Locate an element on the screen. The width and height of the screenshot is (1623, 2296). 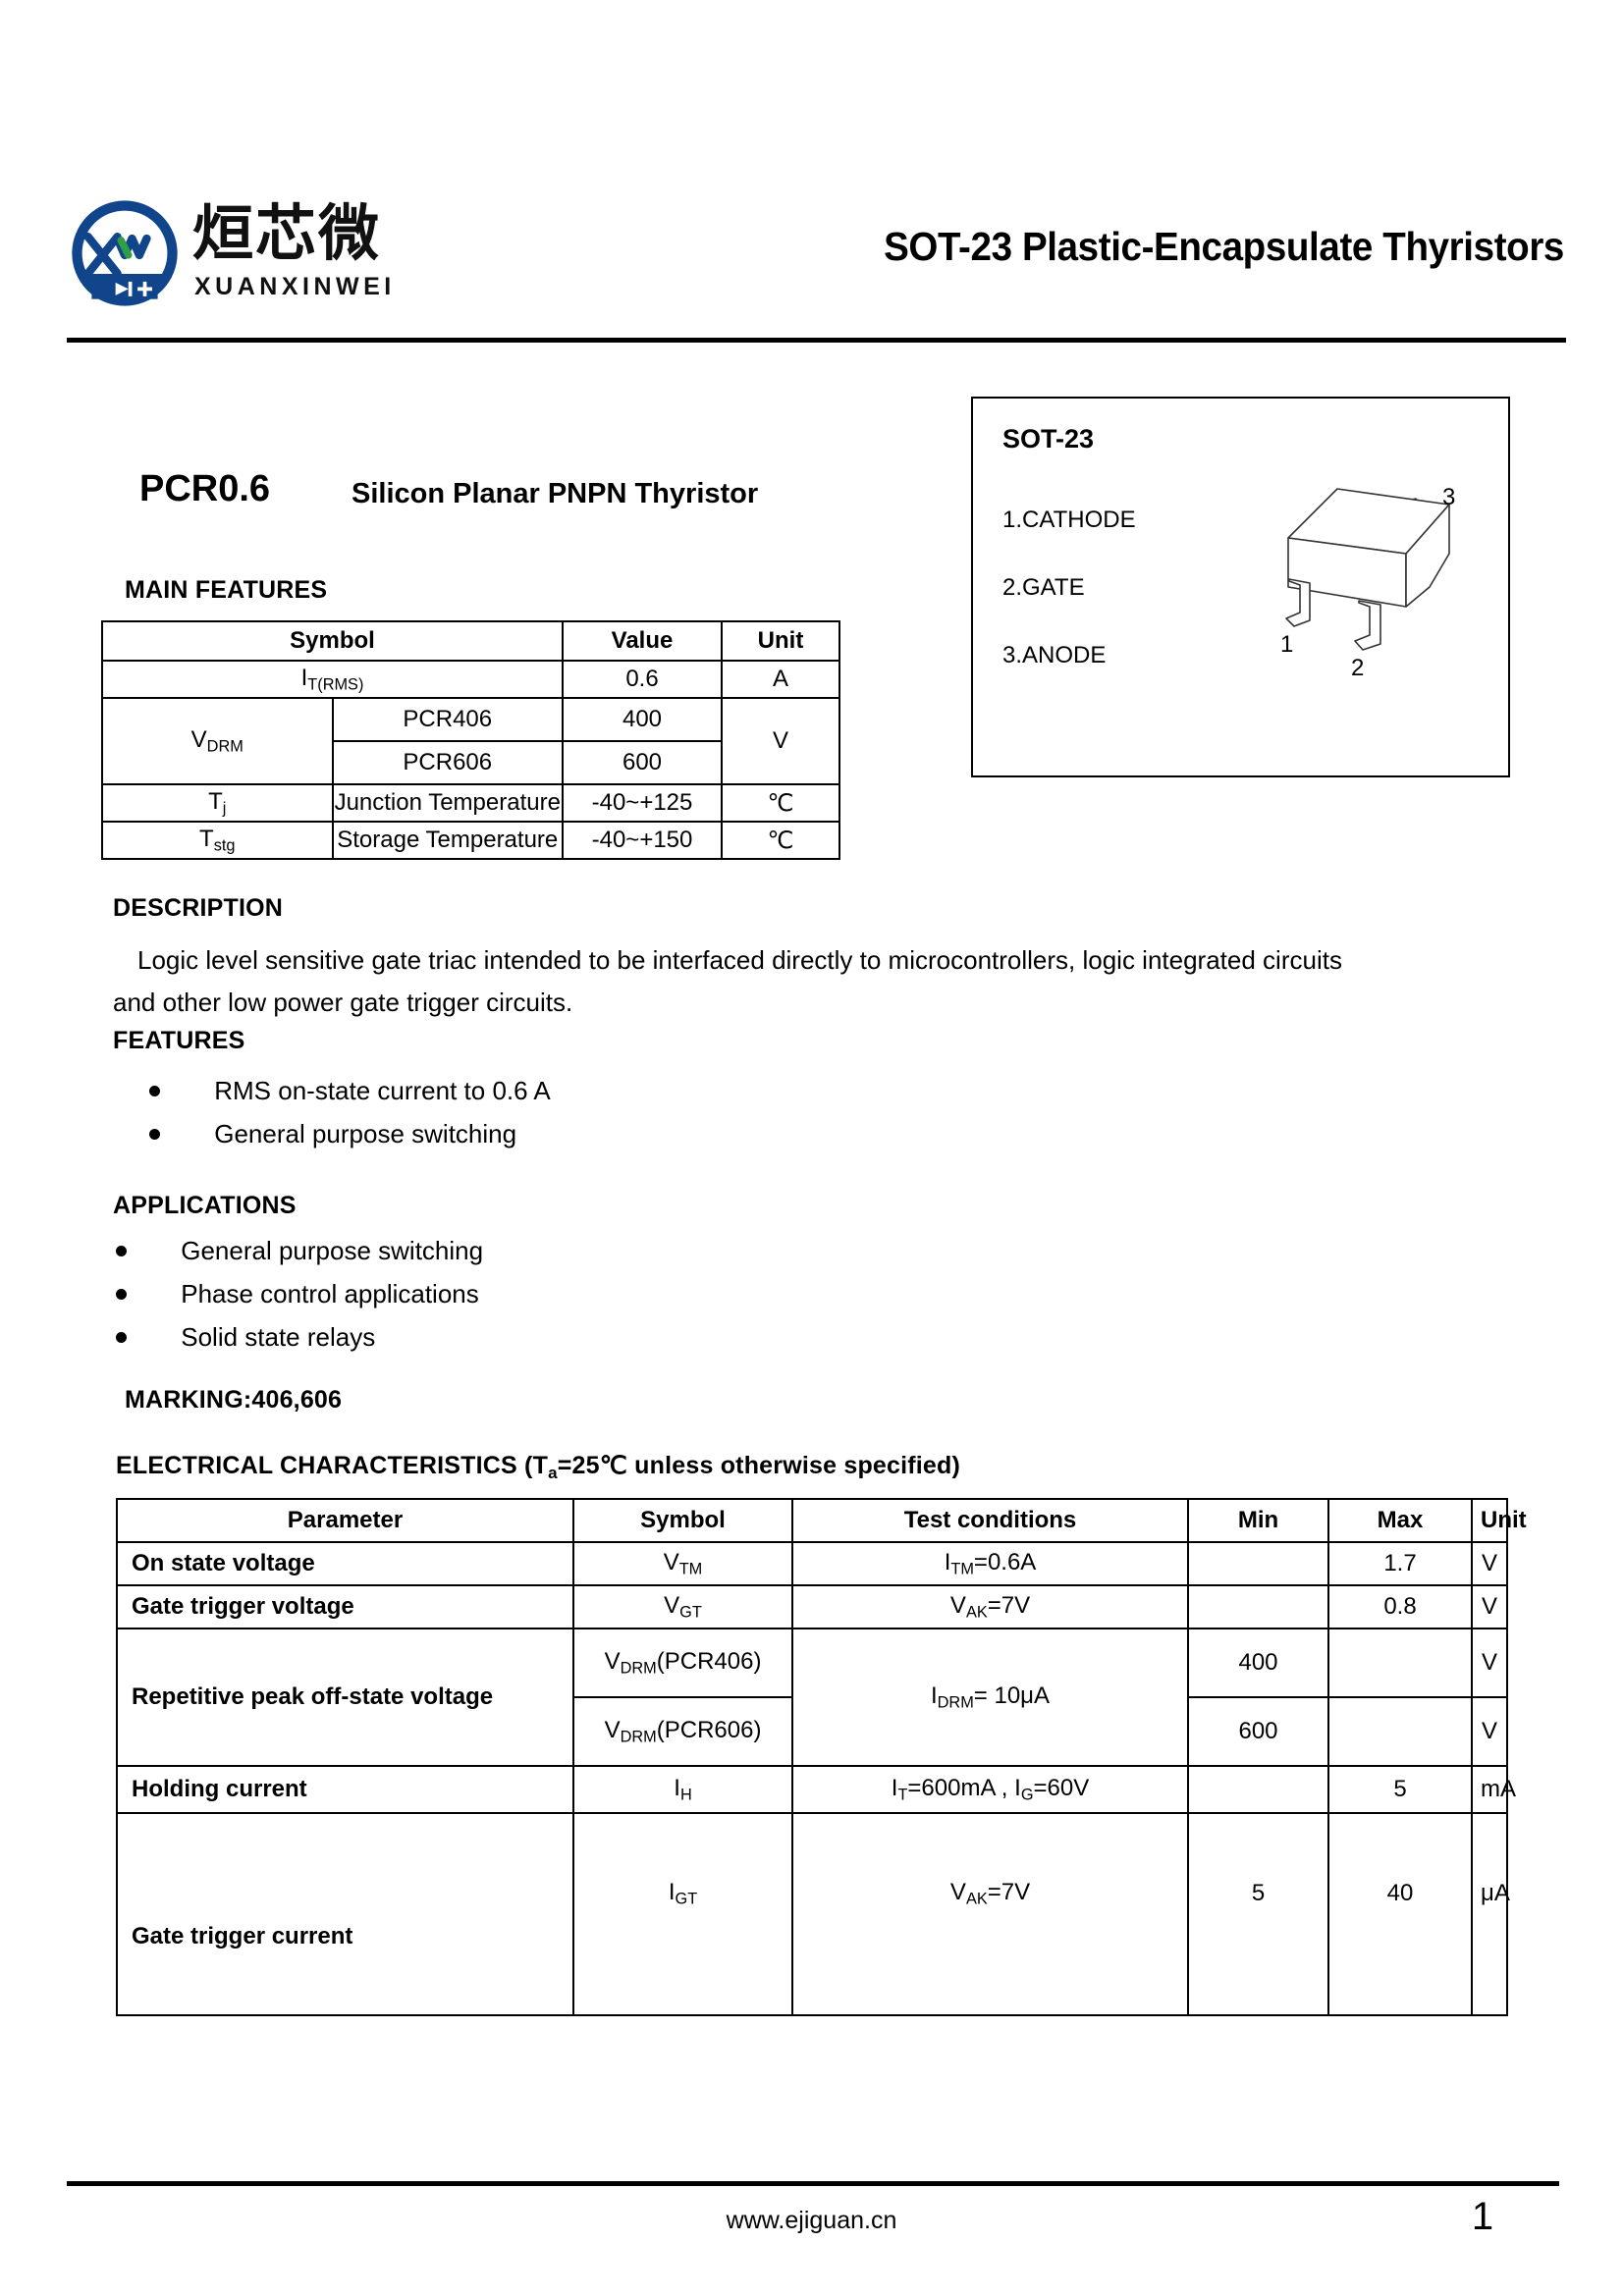
table-row: VDRM PCR406 400 V is located at coordinates (470, 741).